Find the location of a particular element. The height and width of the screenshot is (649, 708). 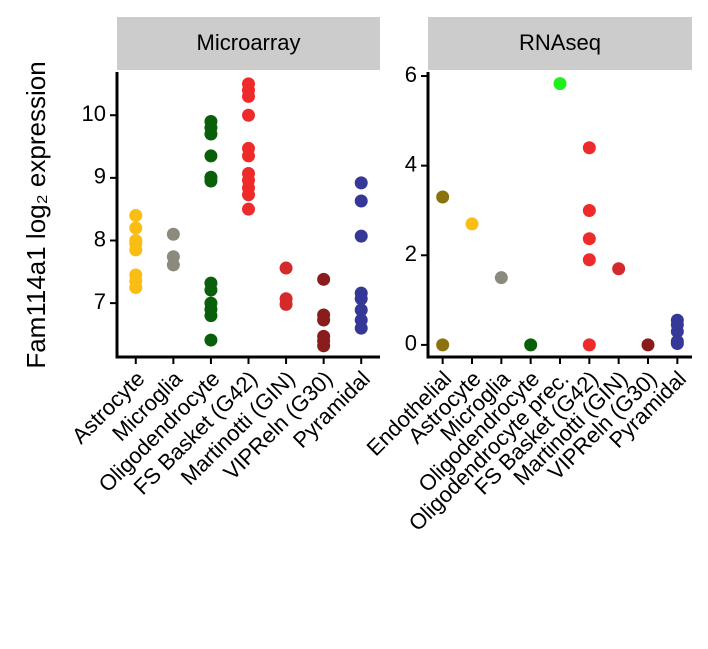

y-axis-label: Fam114a1 log₂ expression is located at coordinates (36, 214).